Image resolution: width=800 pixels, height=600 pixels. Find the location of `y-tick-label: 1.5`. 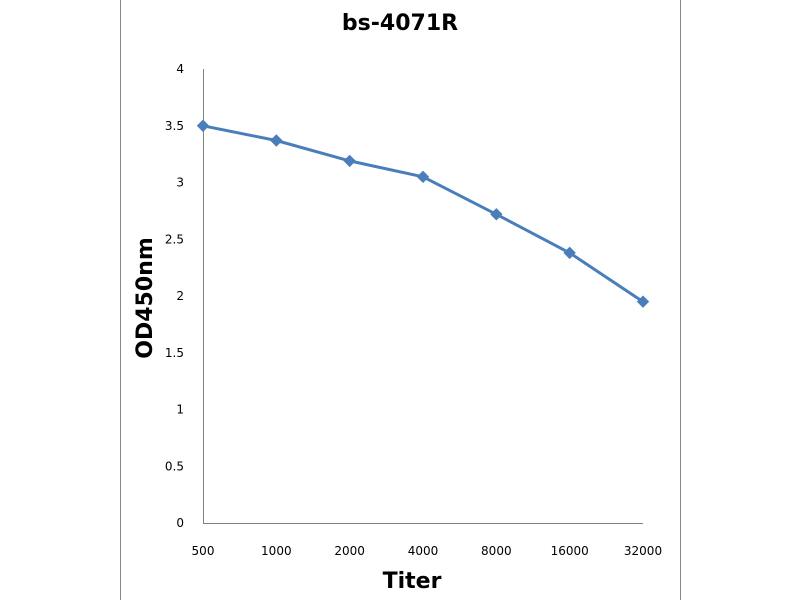

y-tick-label: 1.5 is located at coordinates (174, 353).